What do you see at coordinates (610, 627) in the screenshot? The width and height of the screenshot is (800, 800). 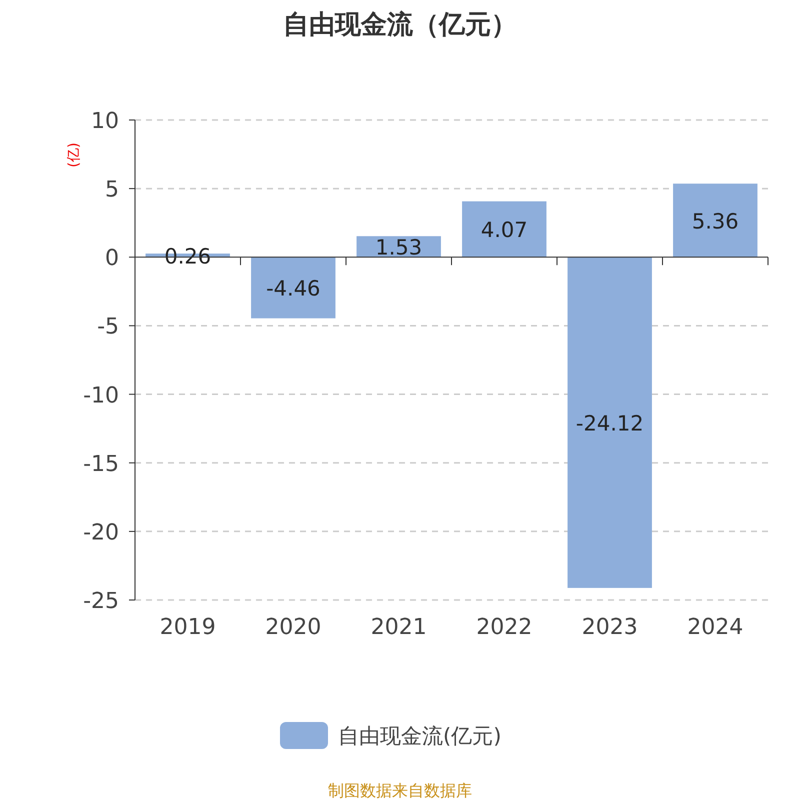 I see `x-tick-label: 2023` at bounding box center [610, 627].